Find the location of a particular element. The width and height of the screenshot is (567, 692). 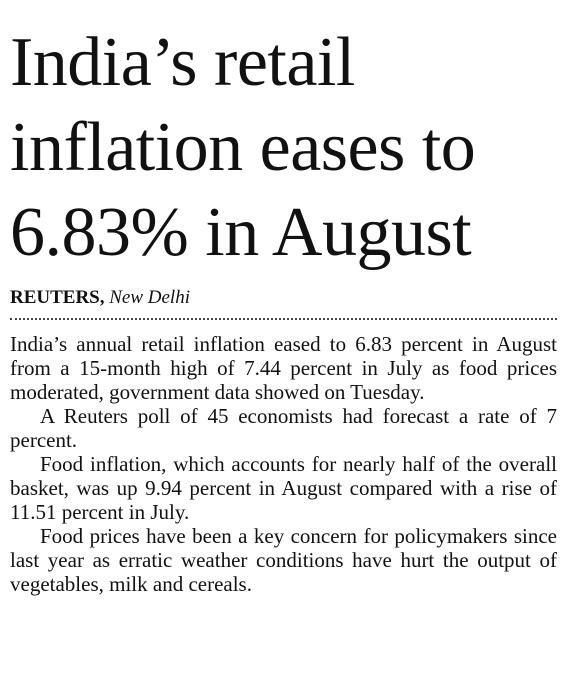

byline: REUTERS, New Delhi is located at coordinates (283, 298).